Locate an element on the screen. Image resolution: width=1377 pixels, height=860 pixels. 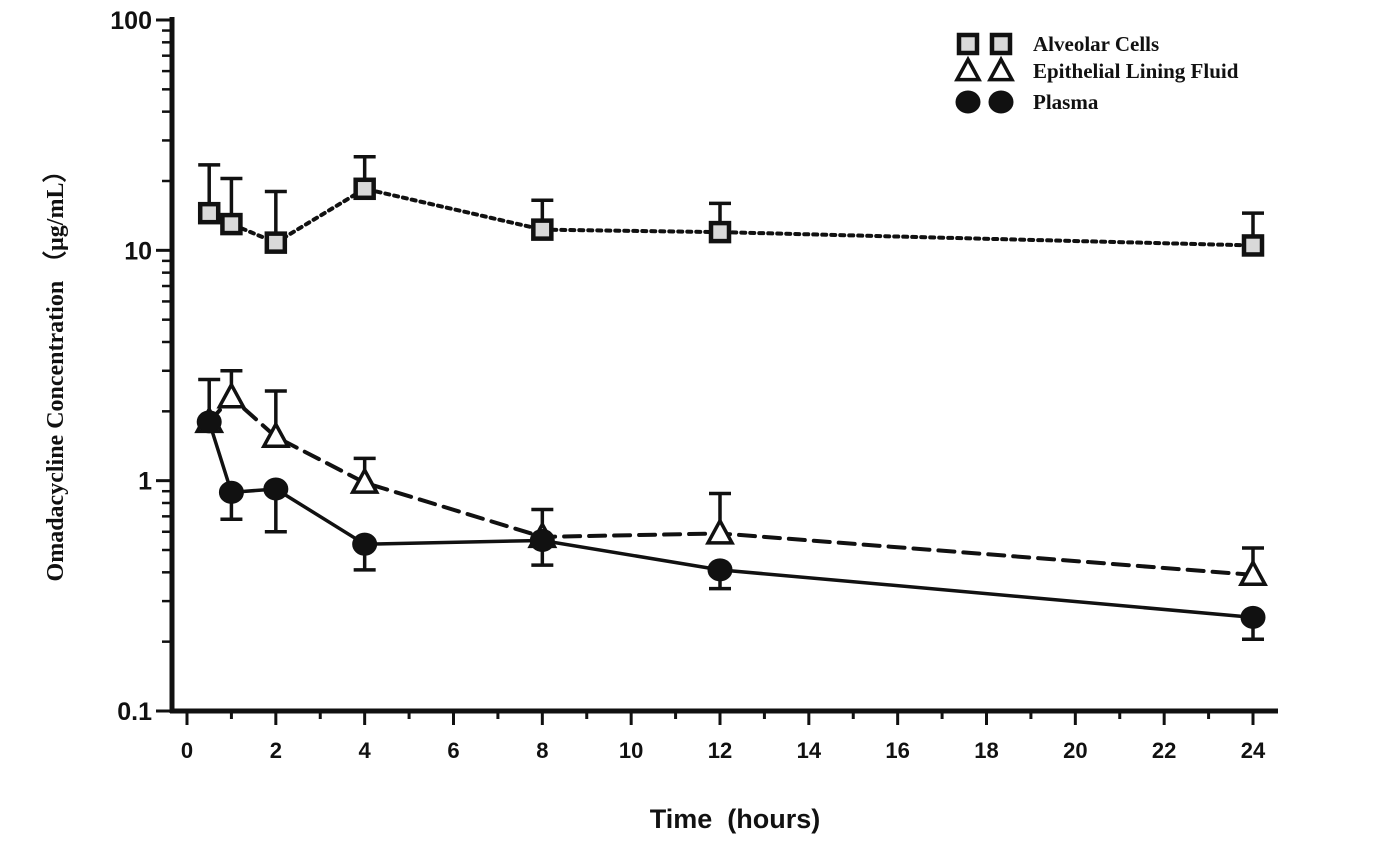
x-tick-label: 6 is located at coordinates (453, 750).